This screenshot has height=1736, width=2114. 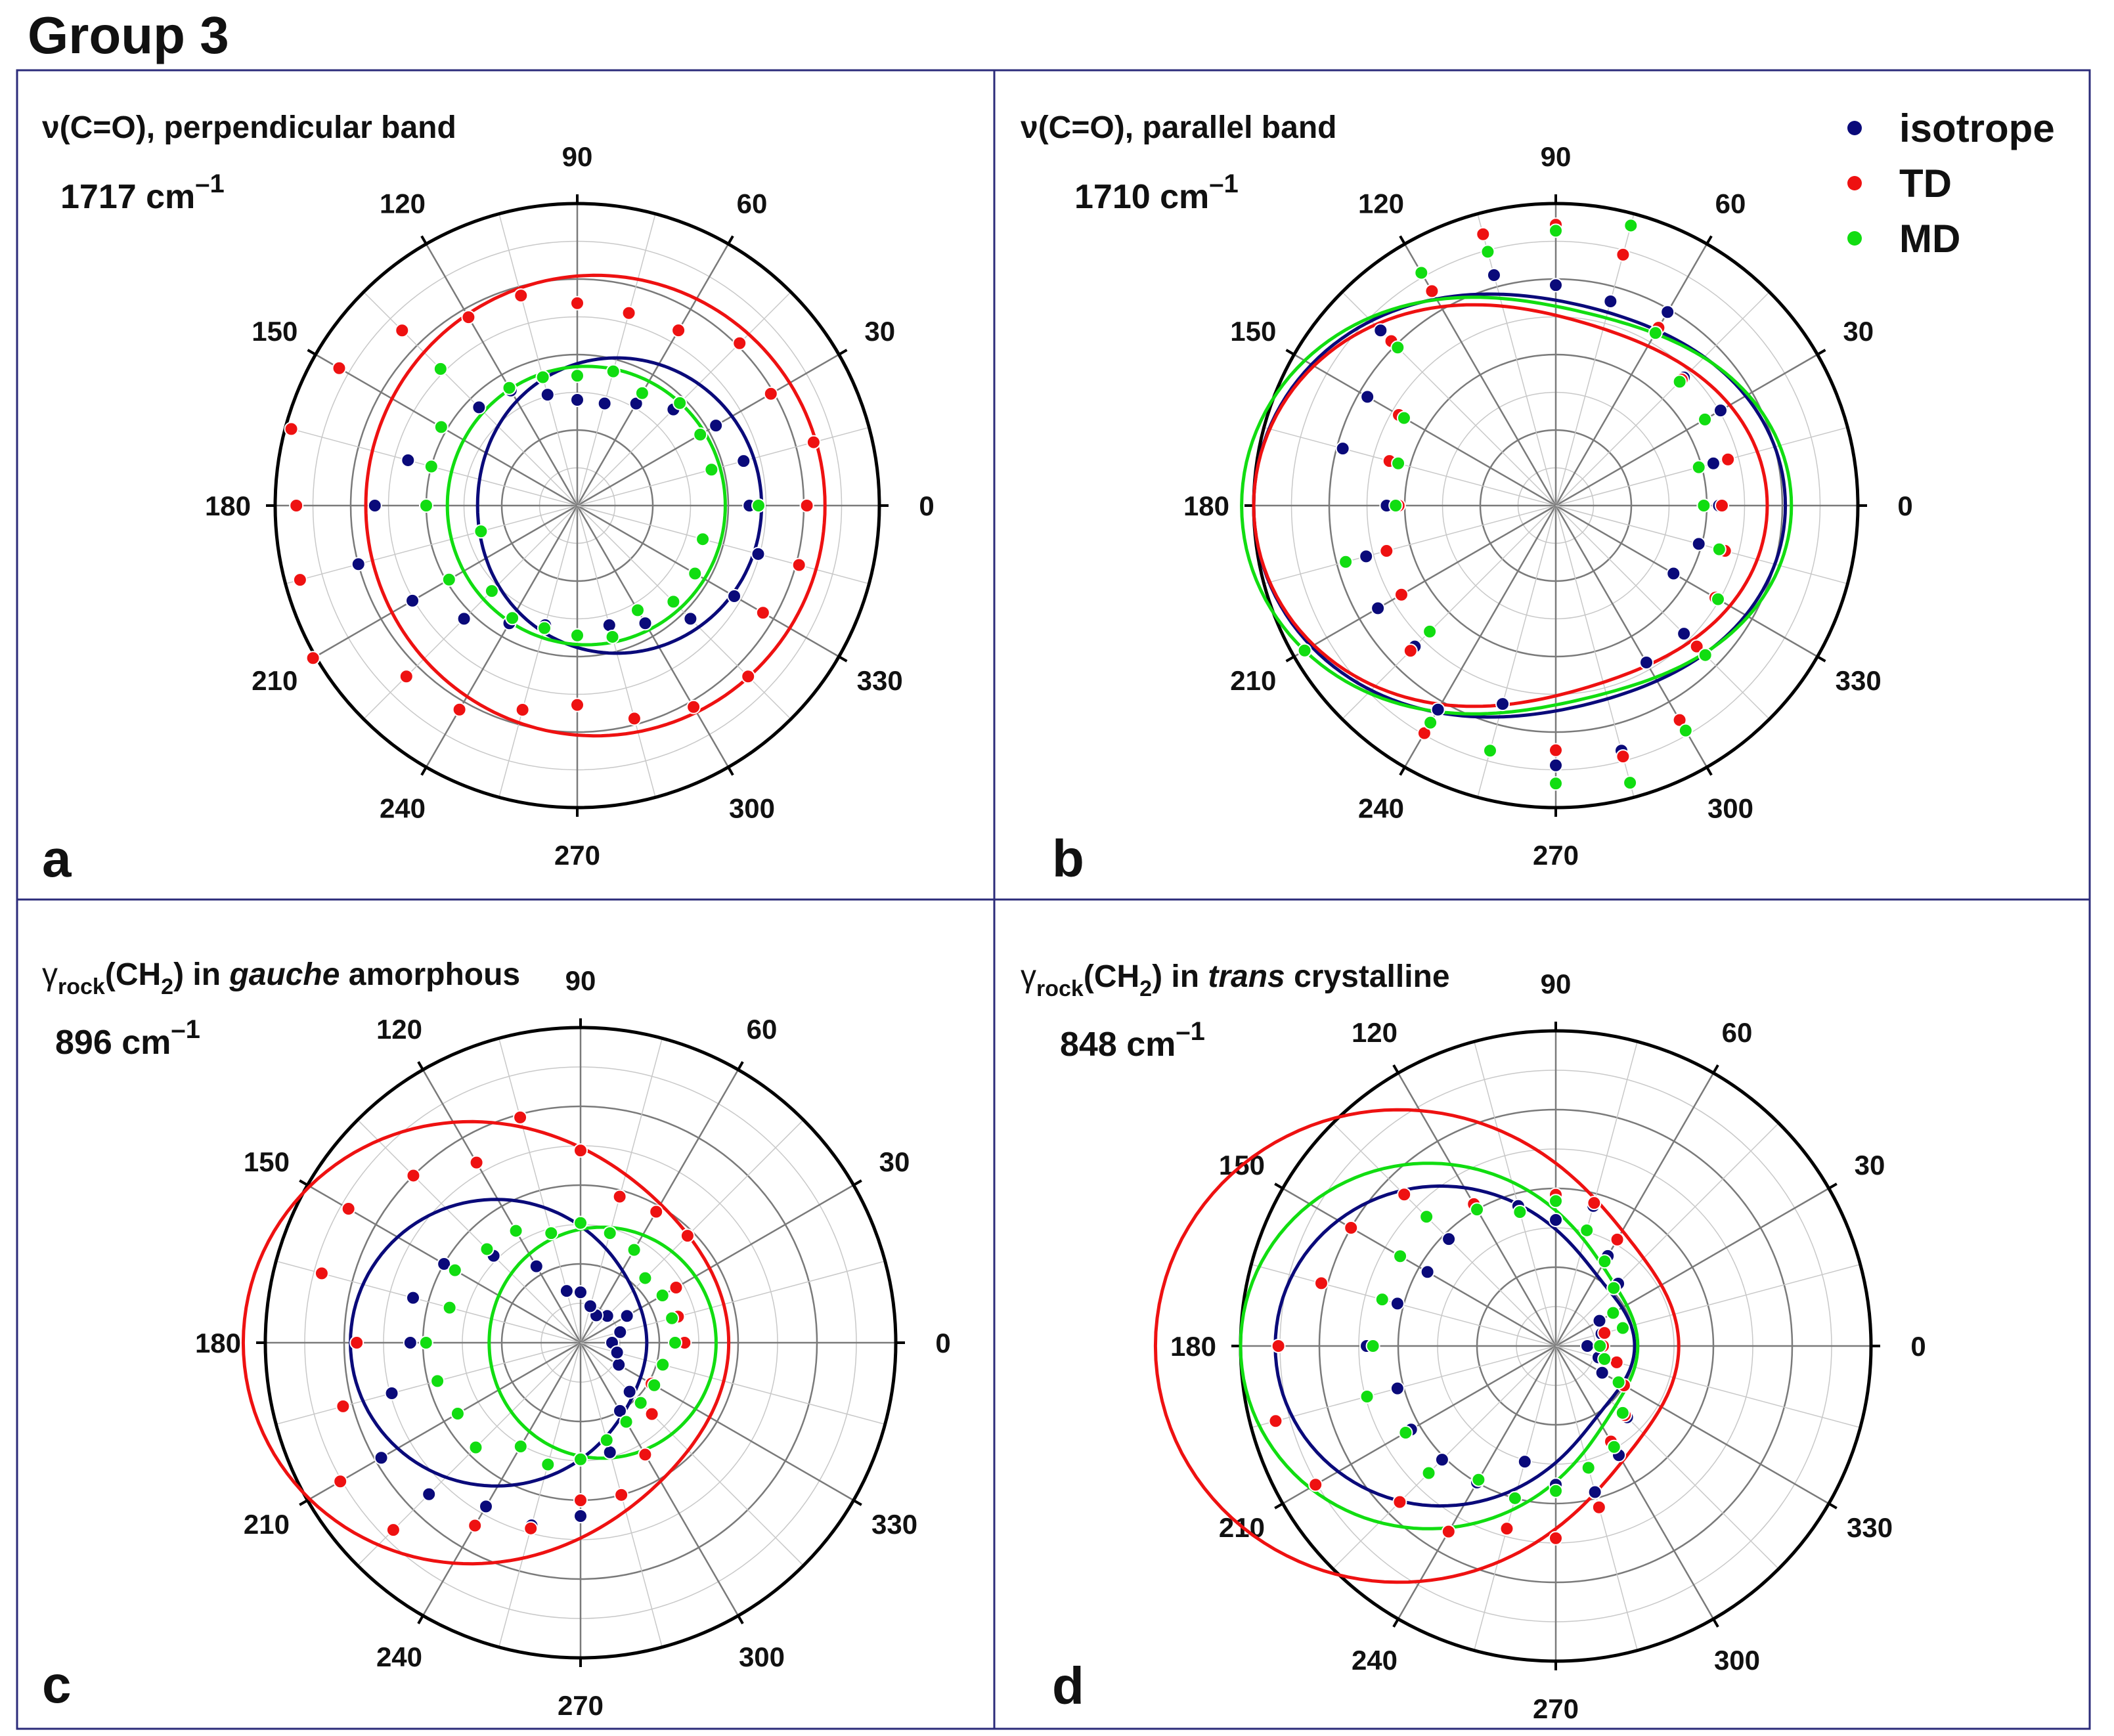 What do you see at coordinates (1667, 1235) in the screenshot?
I see `panel-d-grid-spoke` at bounding box center [1667, 1235].